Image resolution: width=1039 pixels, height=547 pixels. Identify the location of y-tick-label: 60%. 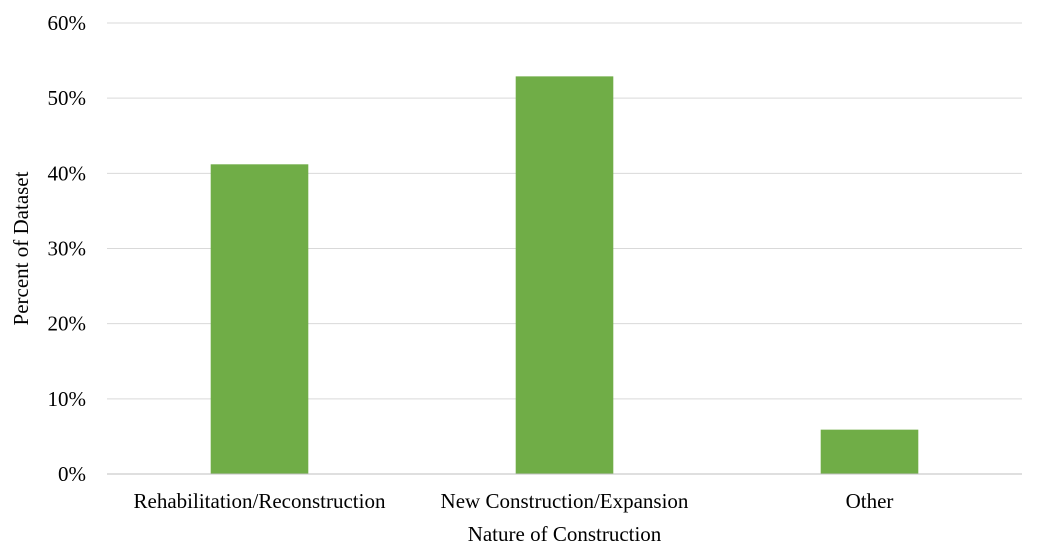
(67, 23).